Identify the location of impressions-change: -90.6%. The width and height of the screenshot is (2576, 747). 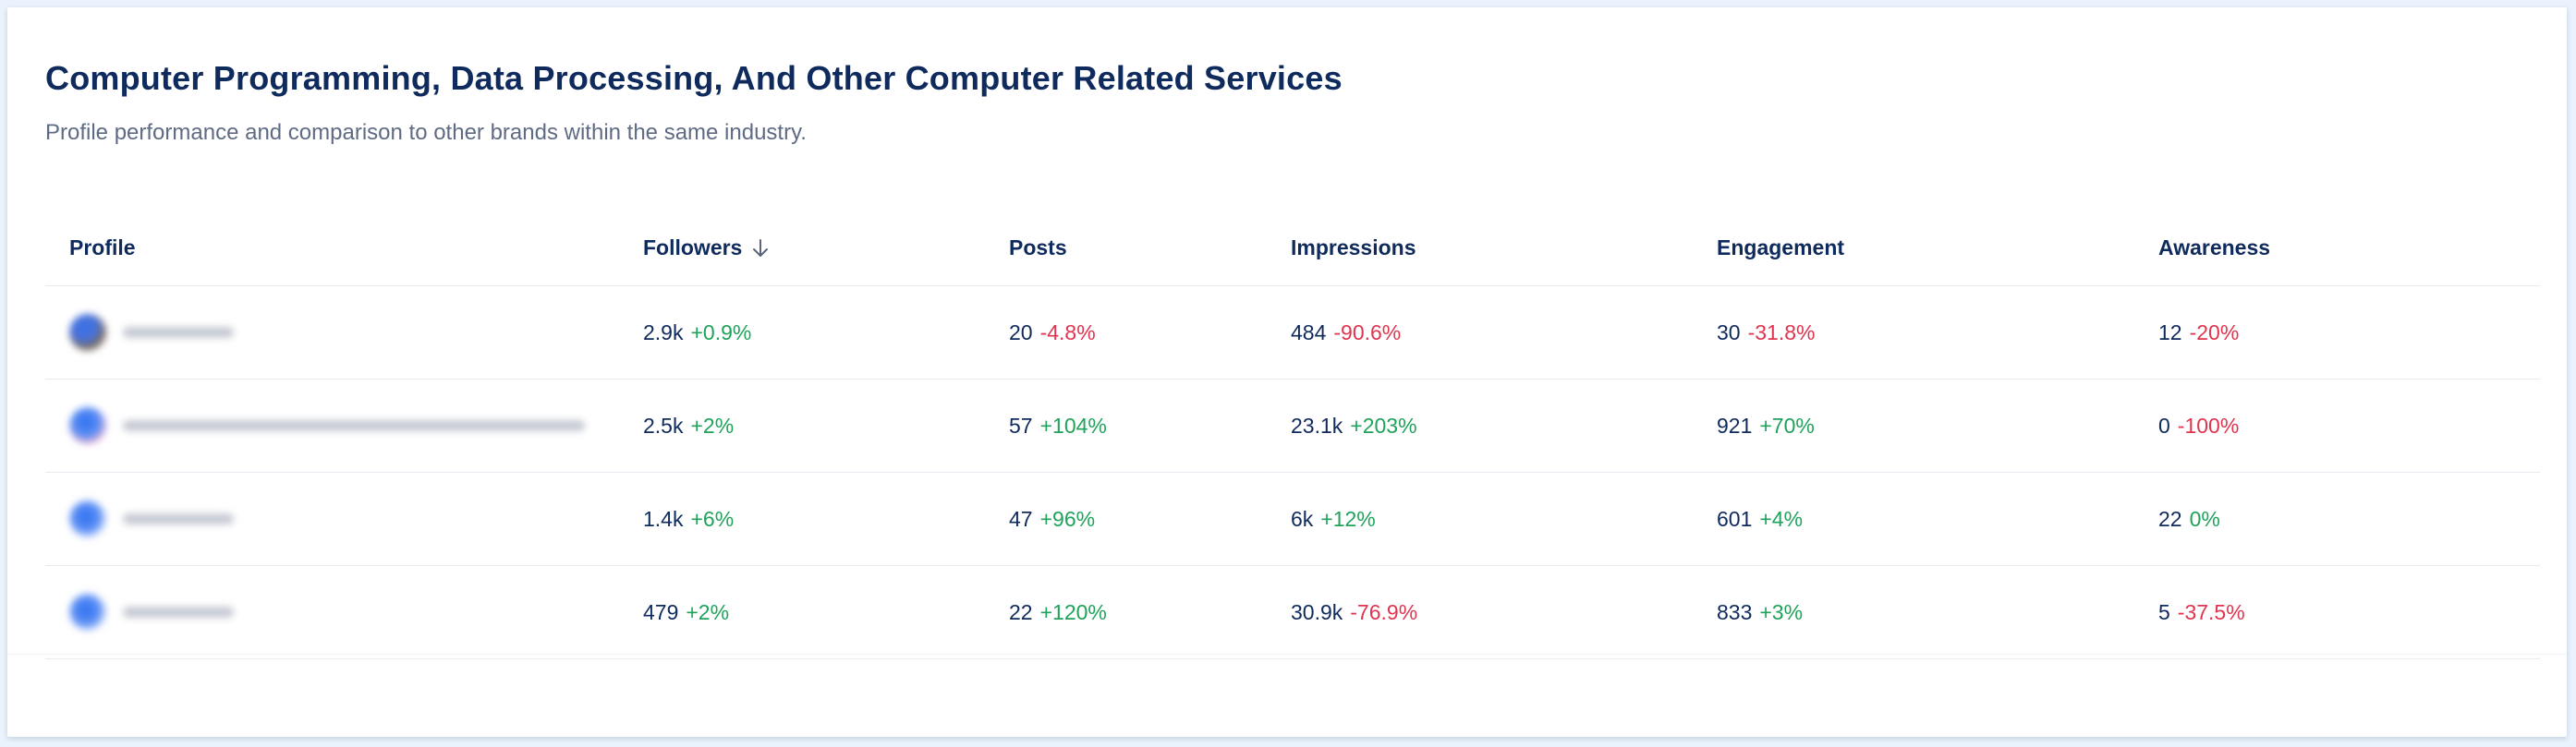
(1367, 331).